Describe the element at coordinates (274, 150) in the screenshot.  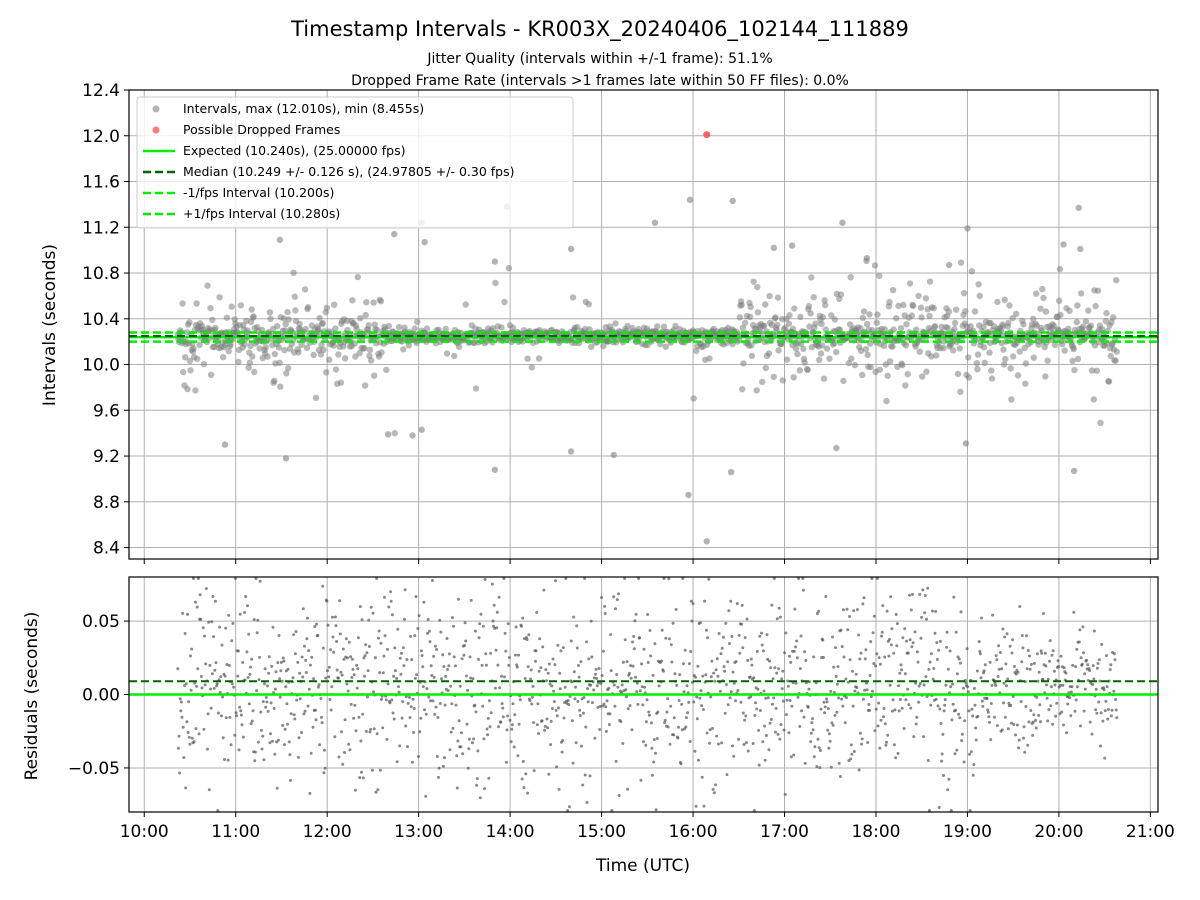
I see `legend-entry-expected: Expected (10.240s), (25.00000 fps)` at that location.